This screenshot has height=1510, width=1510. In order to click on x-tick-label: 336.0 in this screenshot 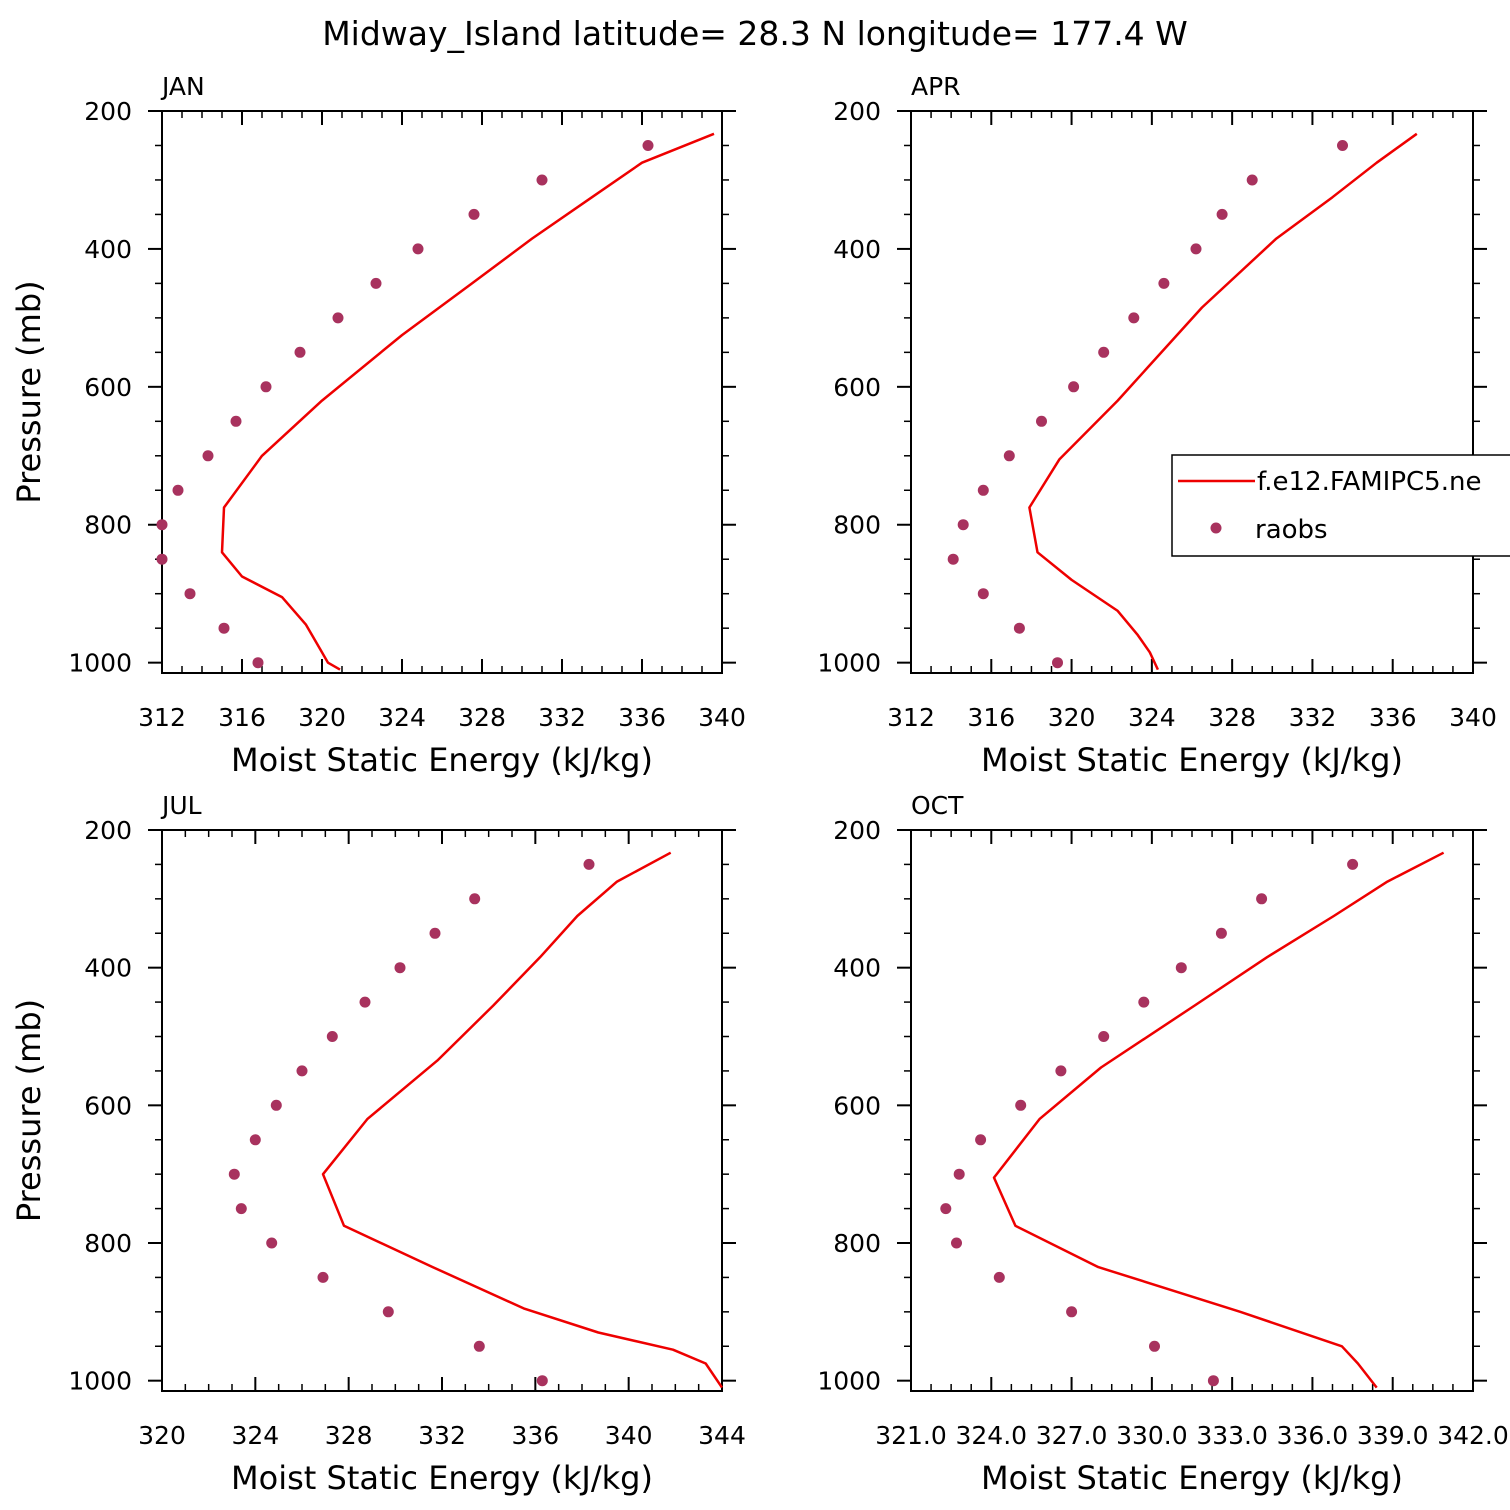, I will do `click(1313, 1435)`.